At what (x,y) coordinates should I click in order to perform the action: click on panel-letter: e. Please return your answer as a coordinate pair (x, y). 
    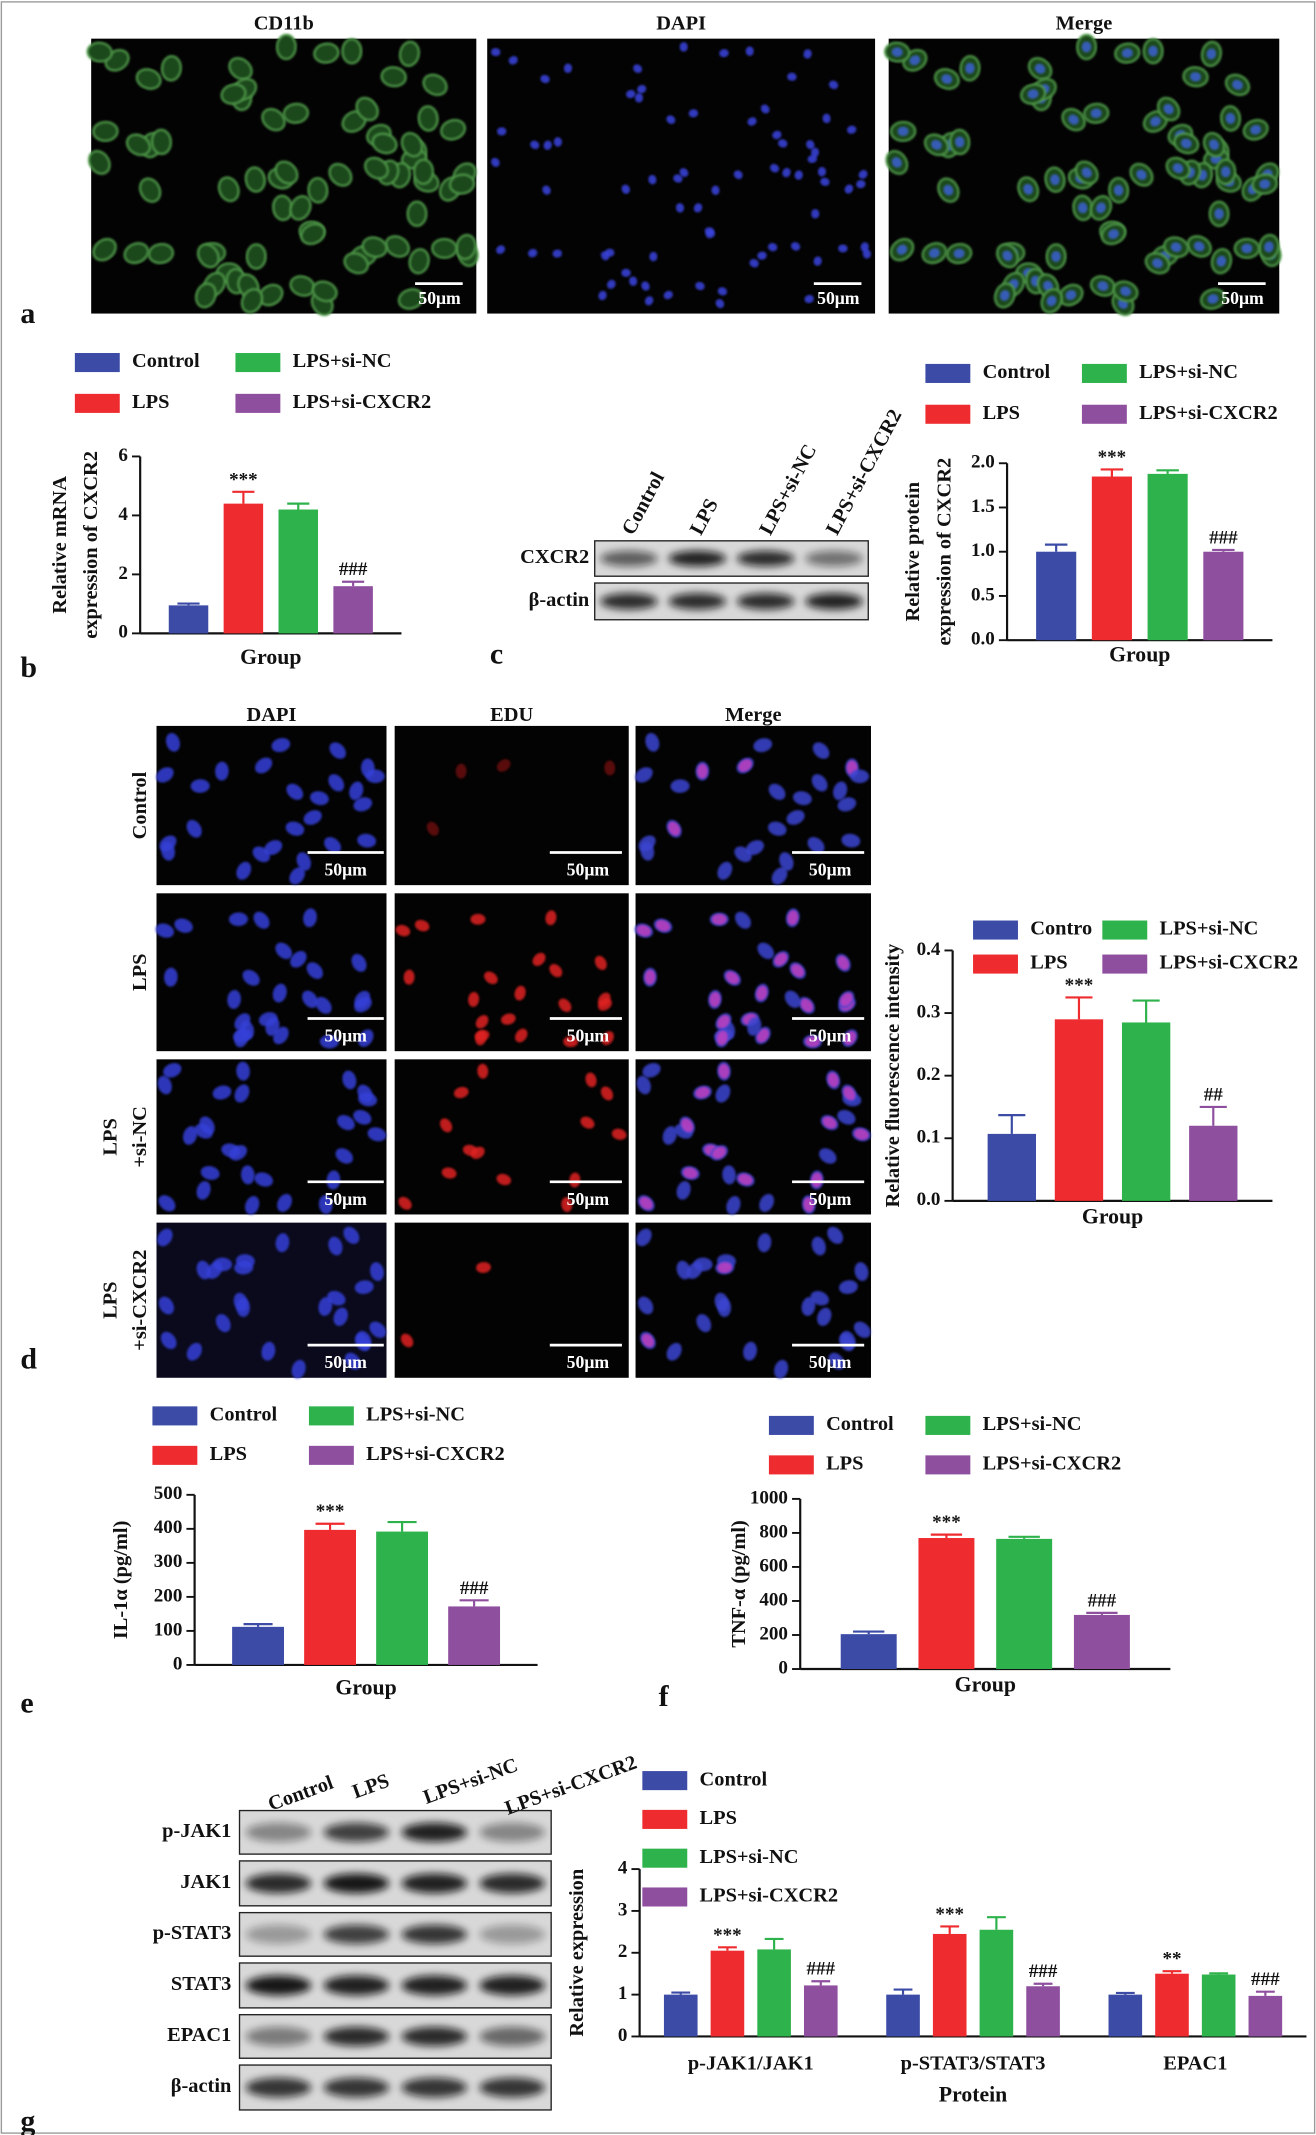
    Looking at the image, I should click on (26, 1703).